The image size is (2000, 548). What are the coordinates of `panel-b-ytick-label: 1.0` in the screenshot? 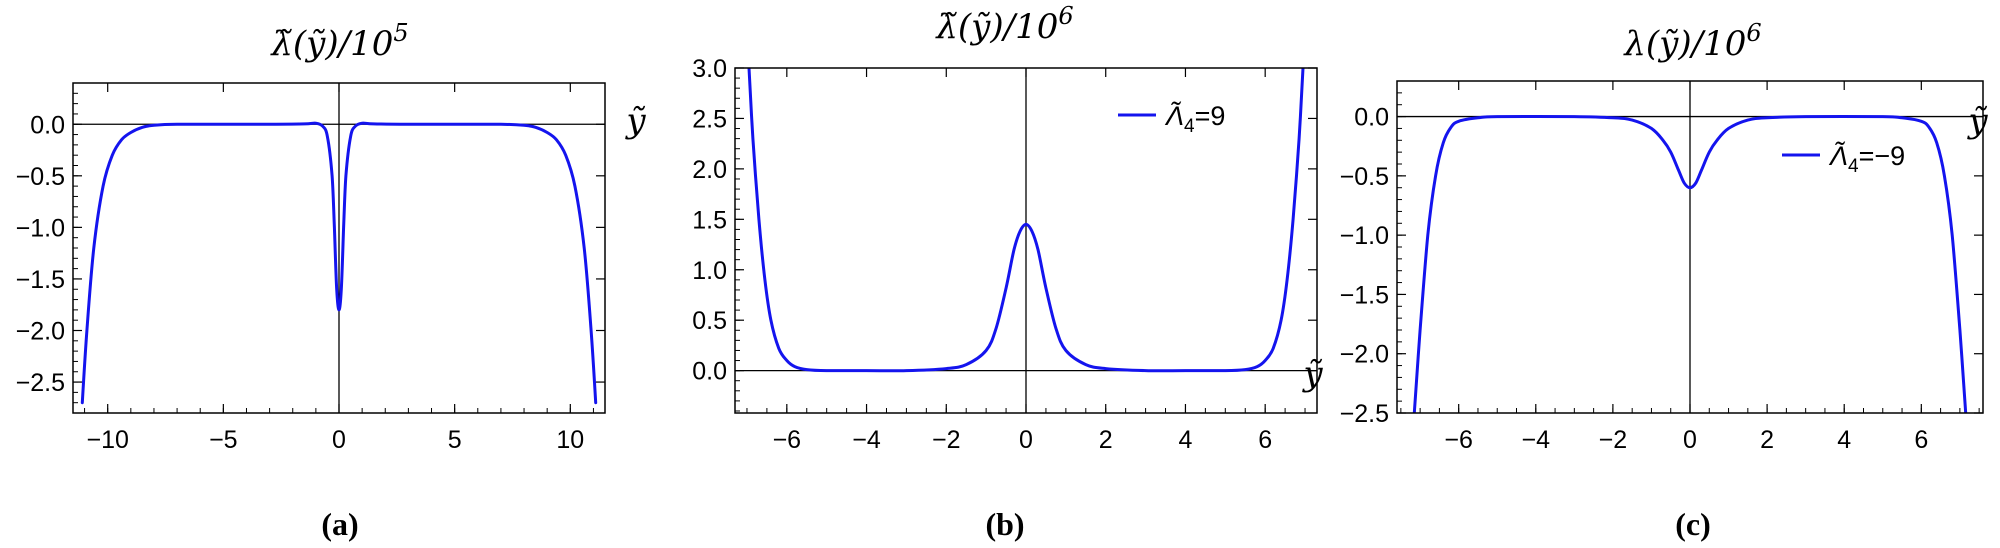 It's located at (709, 271).